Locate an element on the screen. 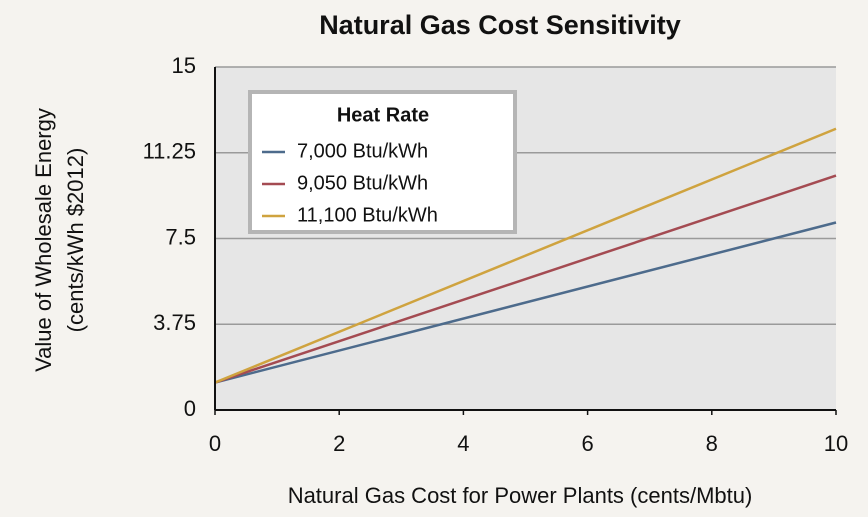  chart-title: Natural Gas Cost Sensitivity is located at coordinates (500, 25).